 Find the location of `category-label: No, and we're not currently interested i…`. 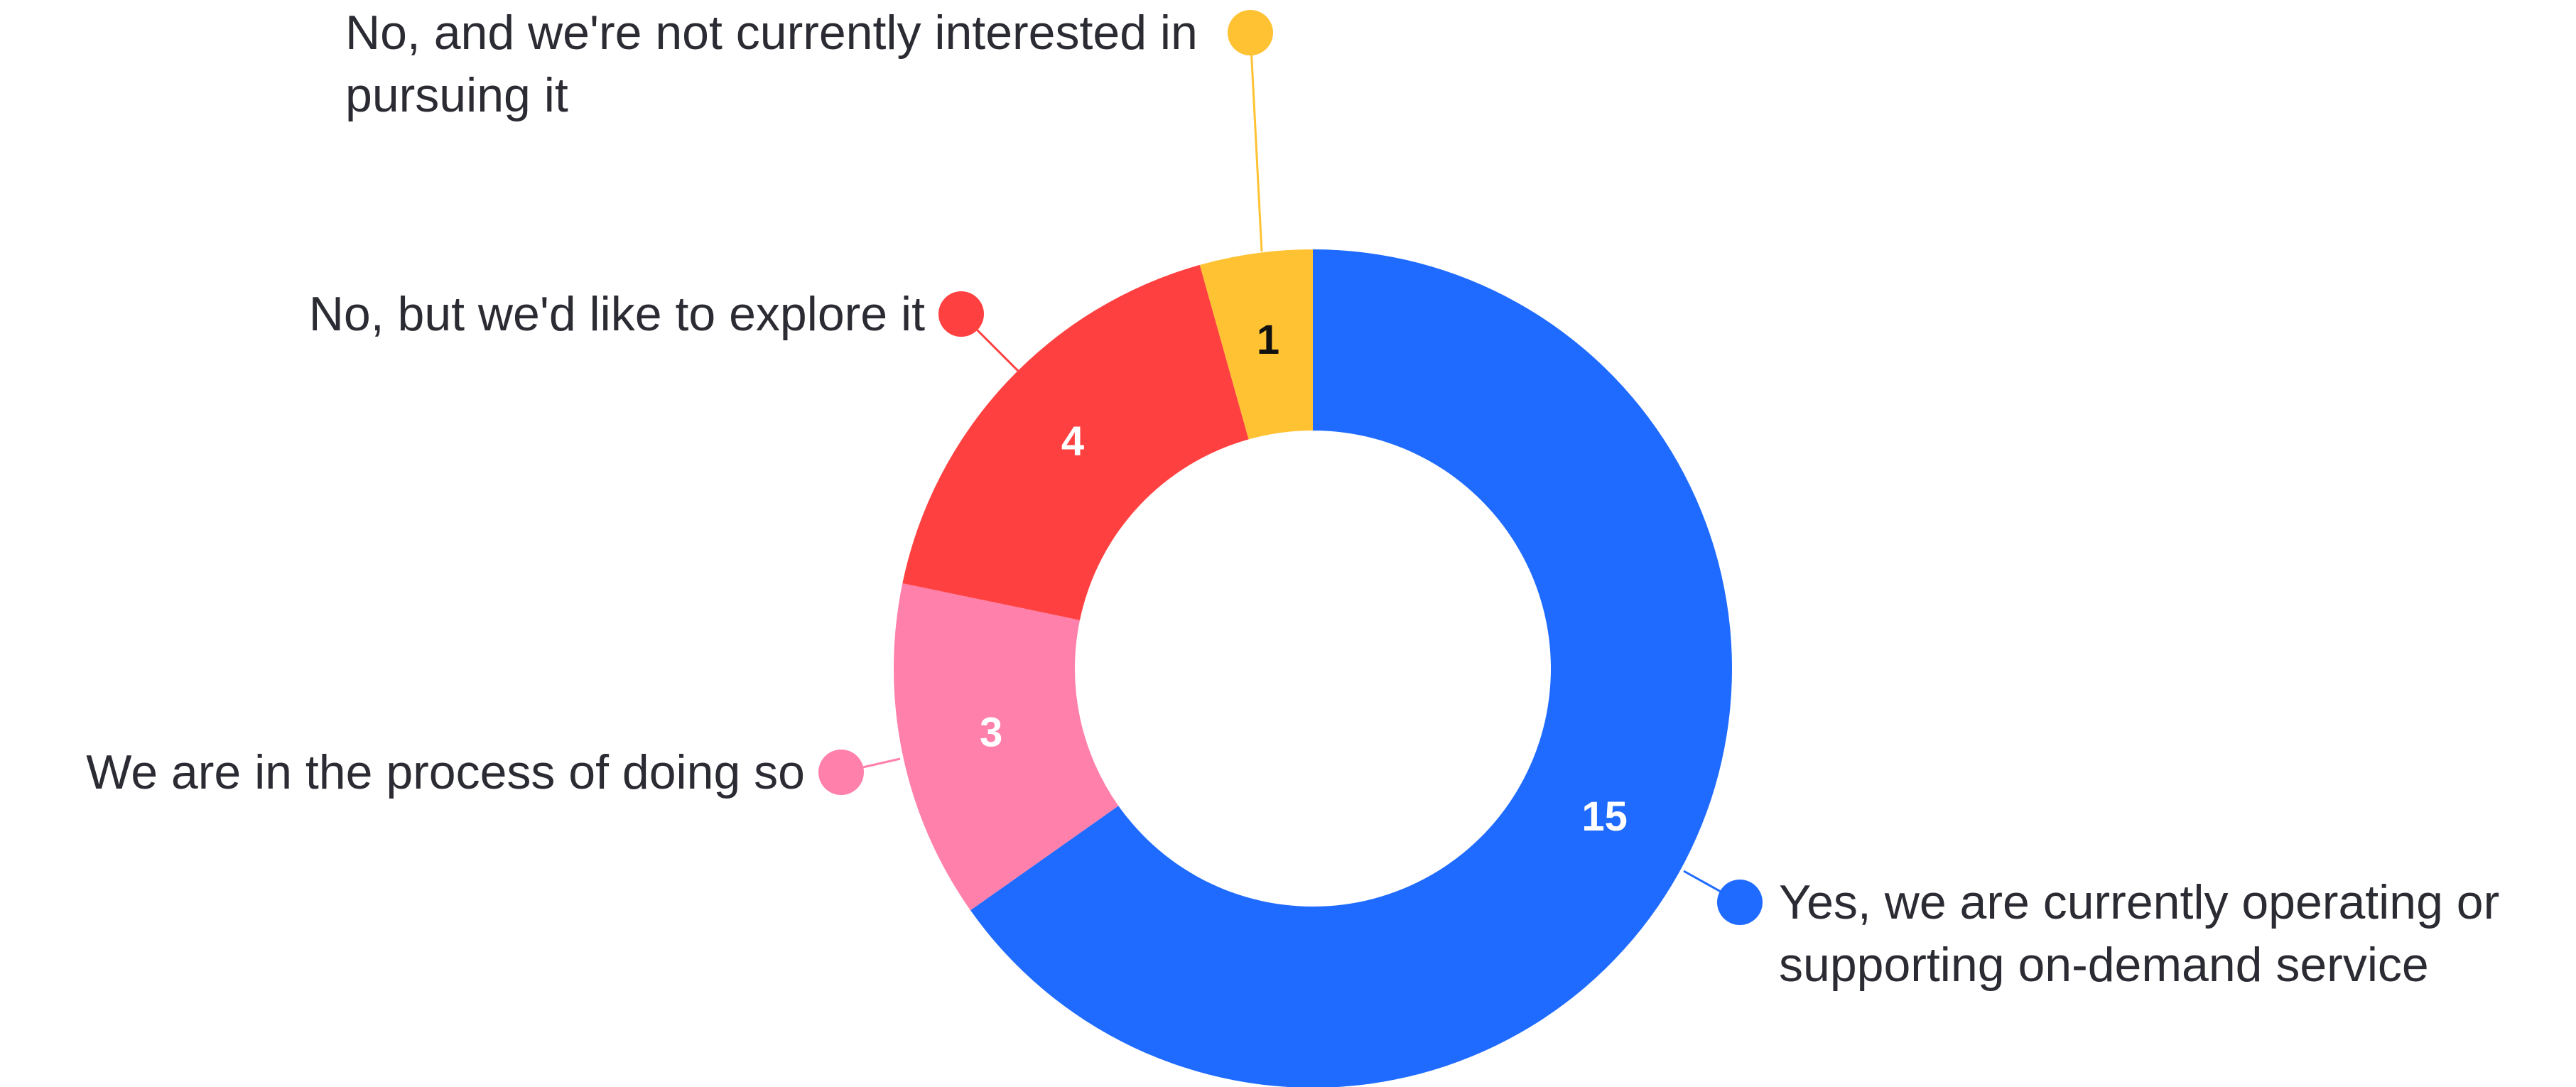

category-label: No, and we're not currently interested i… is located at coordinates (771, 64).